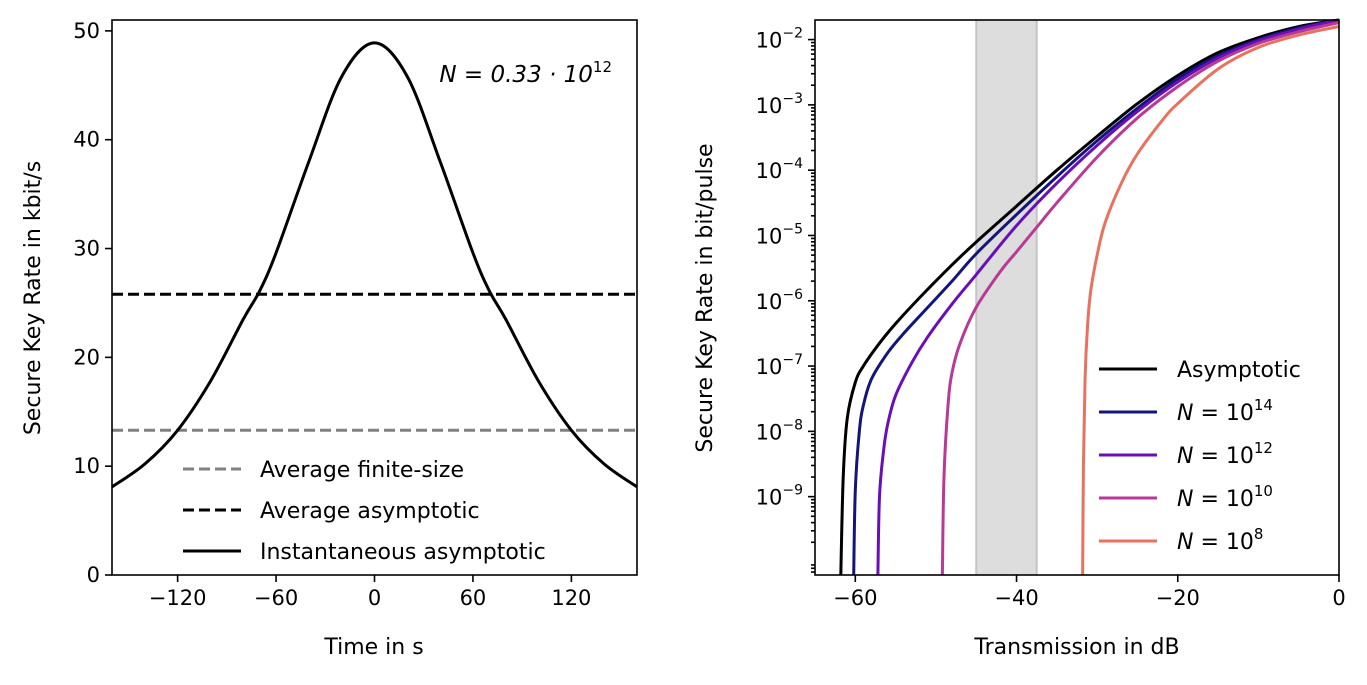 The image size is (1367, 685). Describe the element at coordinates (705, 297) in the screenshot. I see `right-y-axis-label: Secure Key Rate in bit/pulse` at that location.